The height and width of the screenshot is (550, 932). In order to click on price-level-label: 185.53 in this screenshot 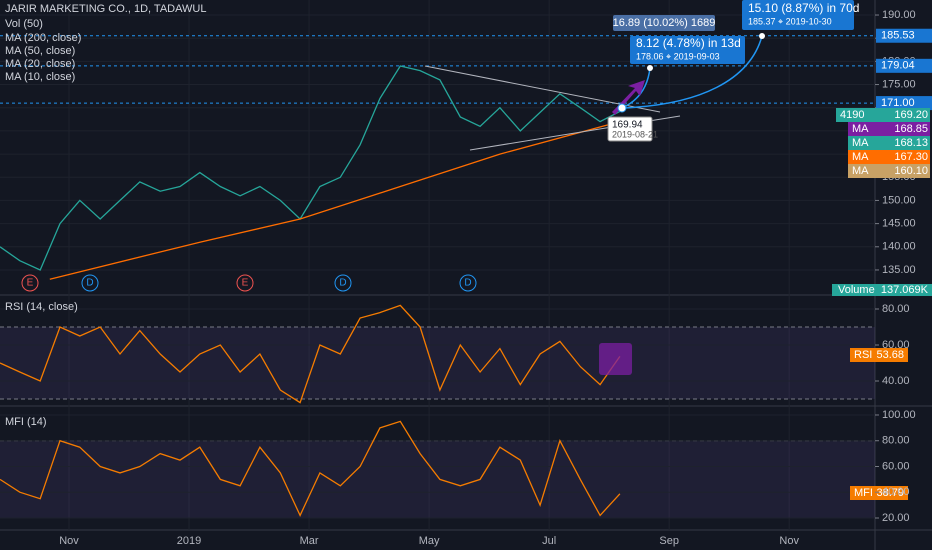, I will do `click(898, 36)`.